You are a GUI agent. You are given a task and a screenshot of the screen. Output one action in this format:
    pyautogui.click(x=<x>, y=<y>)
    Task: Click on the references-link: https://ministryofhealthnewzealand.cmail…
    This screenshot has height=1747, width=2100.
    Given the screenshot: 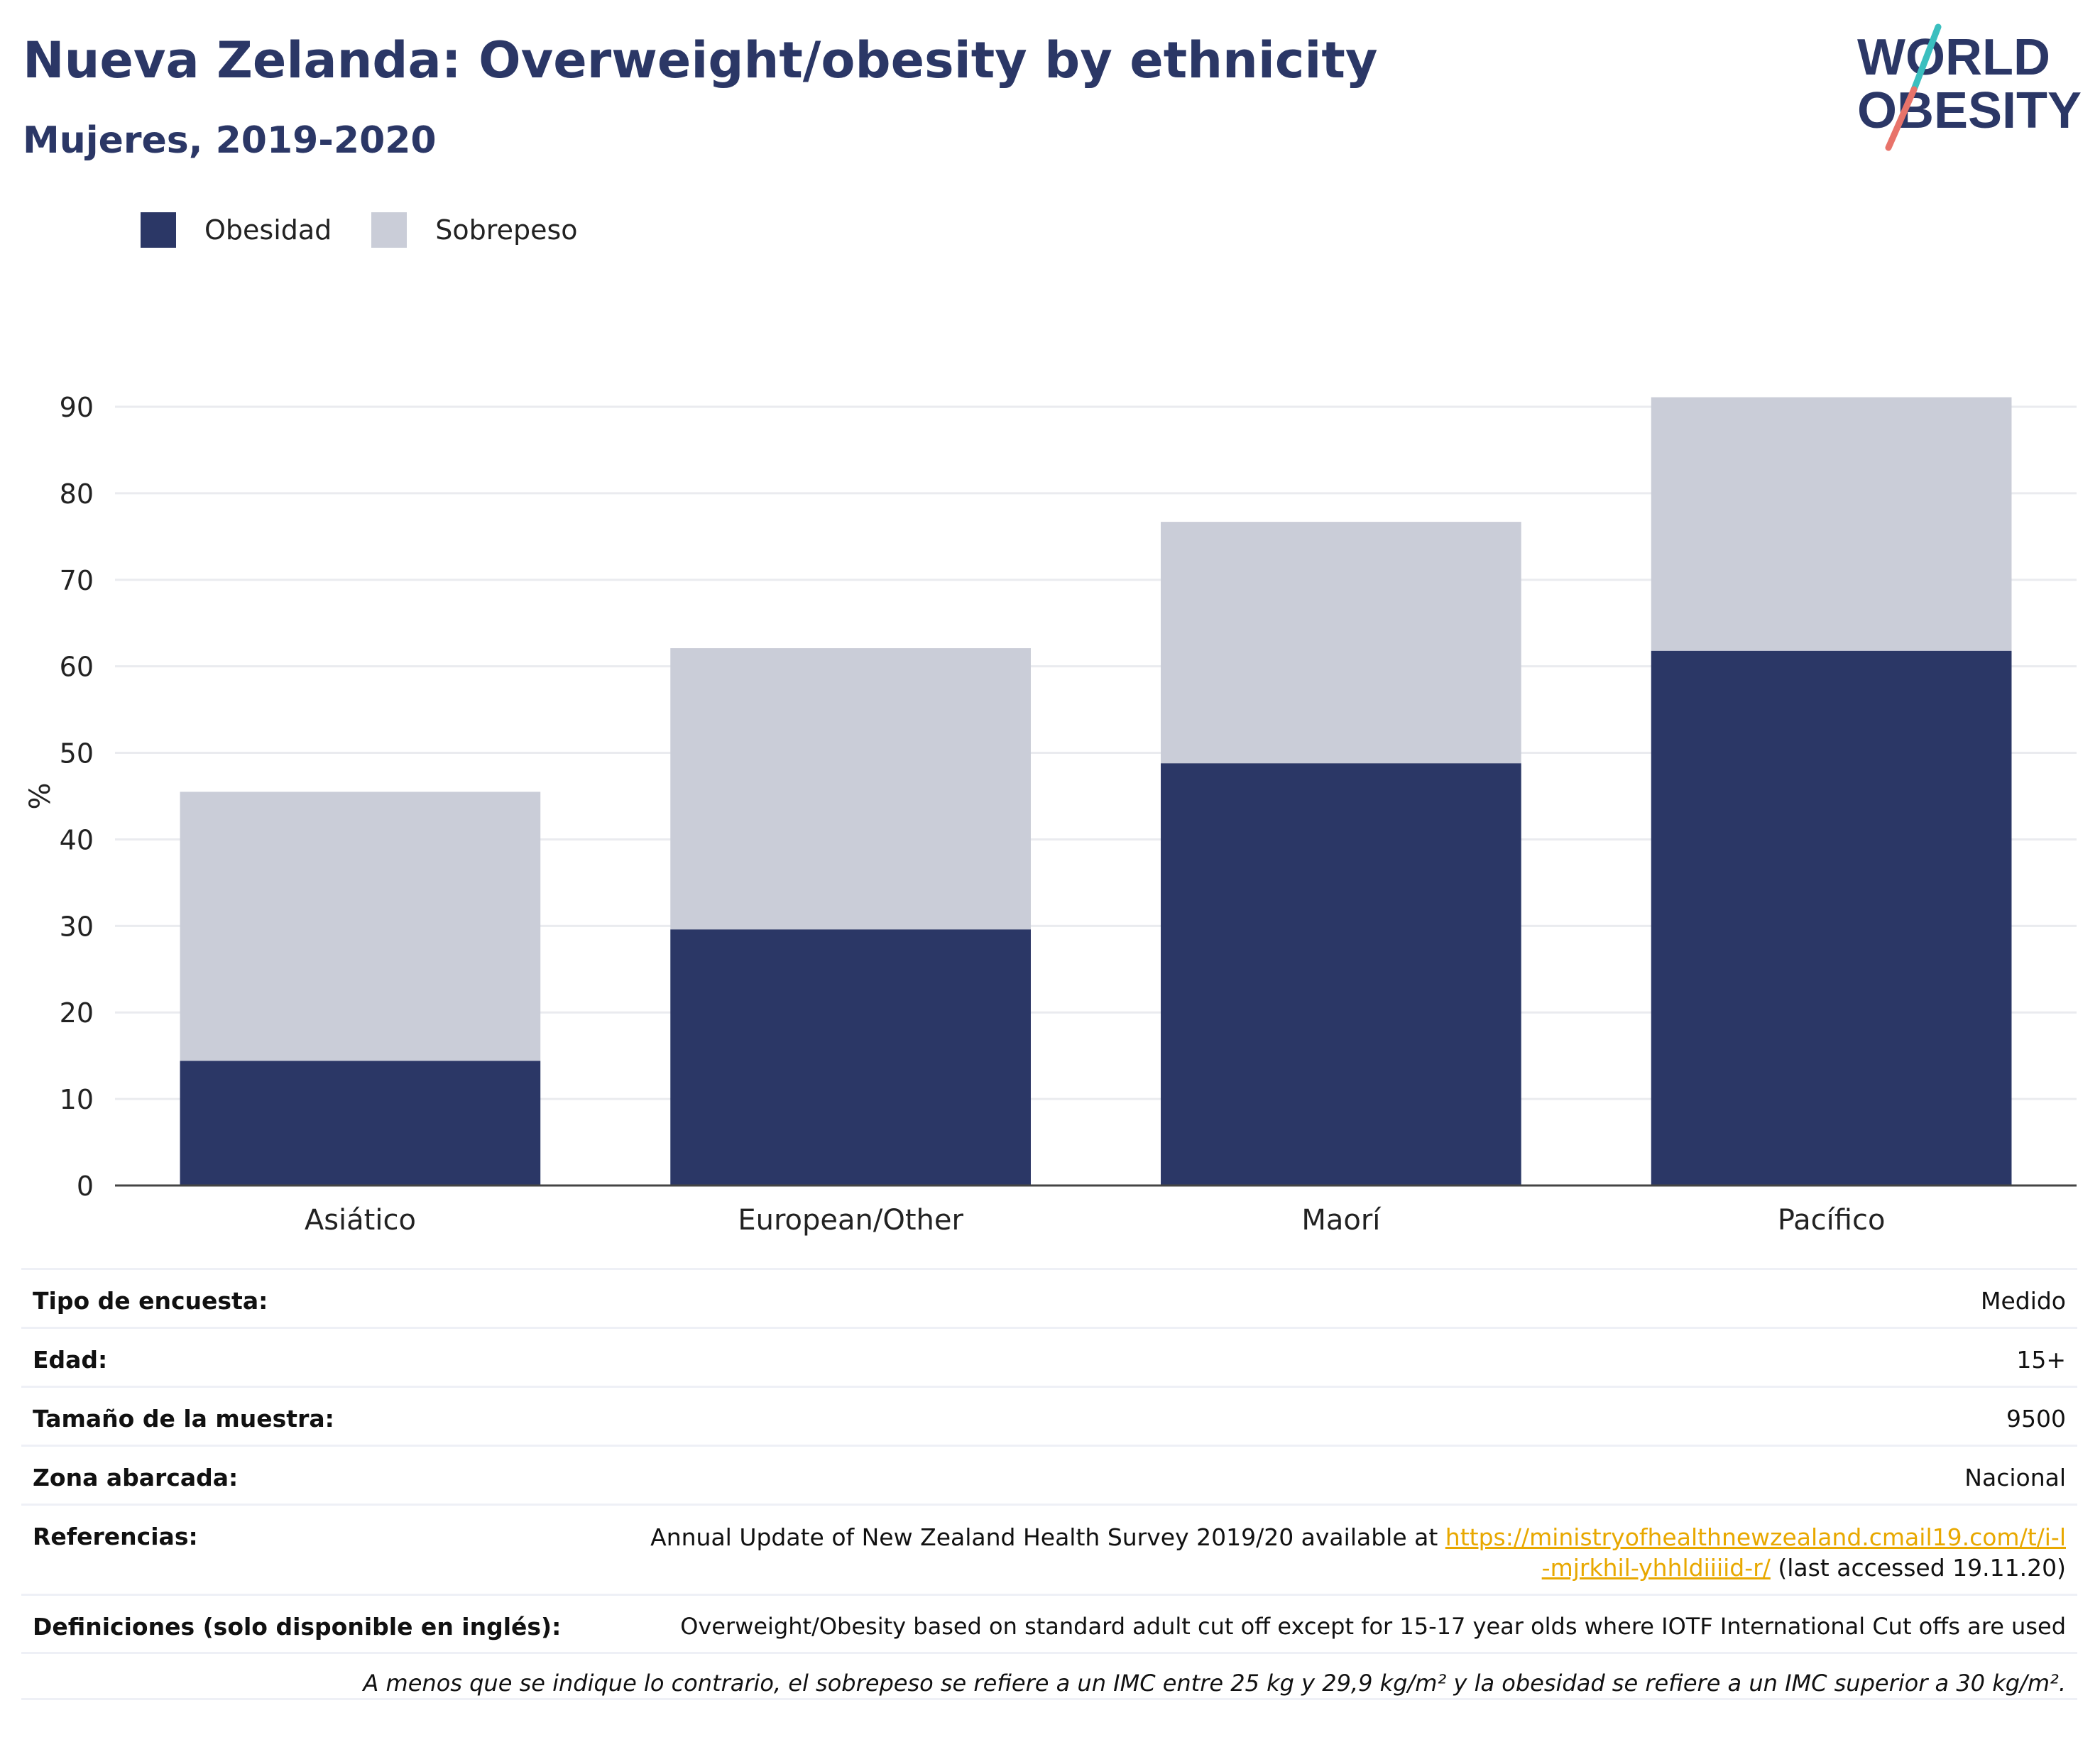 What is the action you would take?
    pyautogui.click(x=1755, y=1552)
    